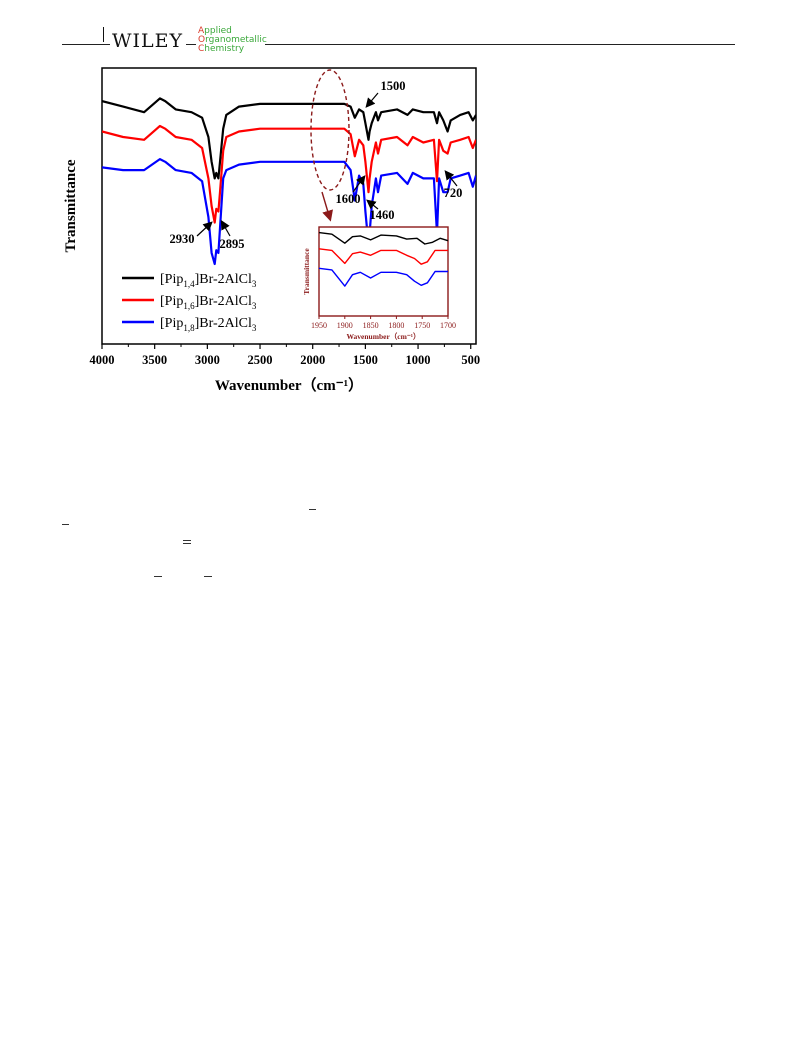  I want to click on inset-frame, so click(383, 271).